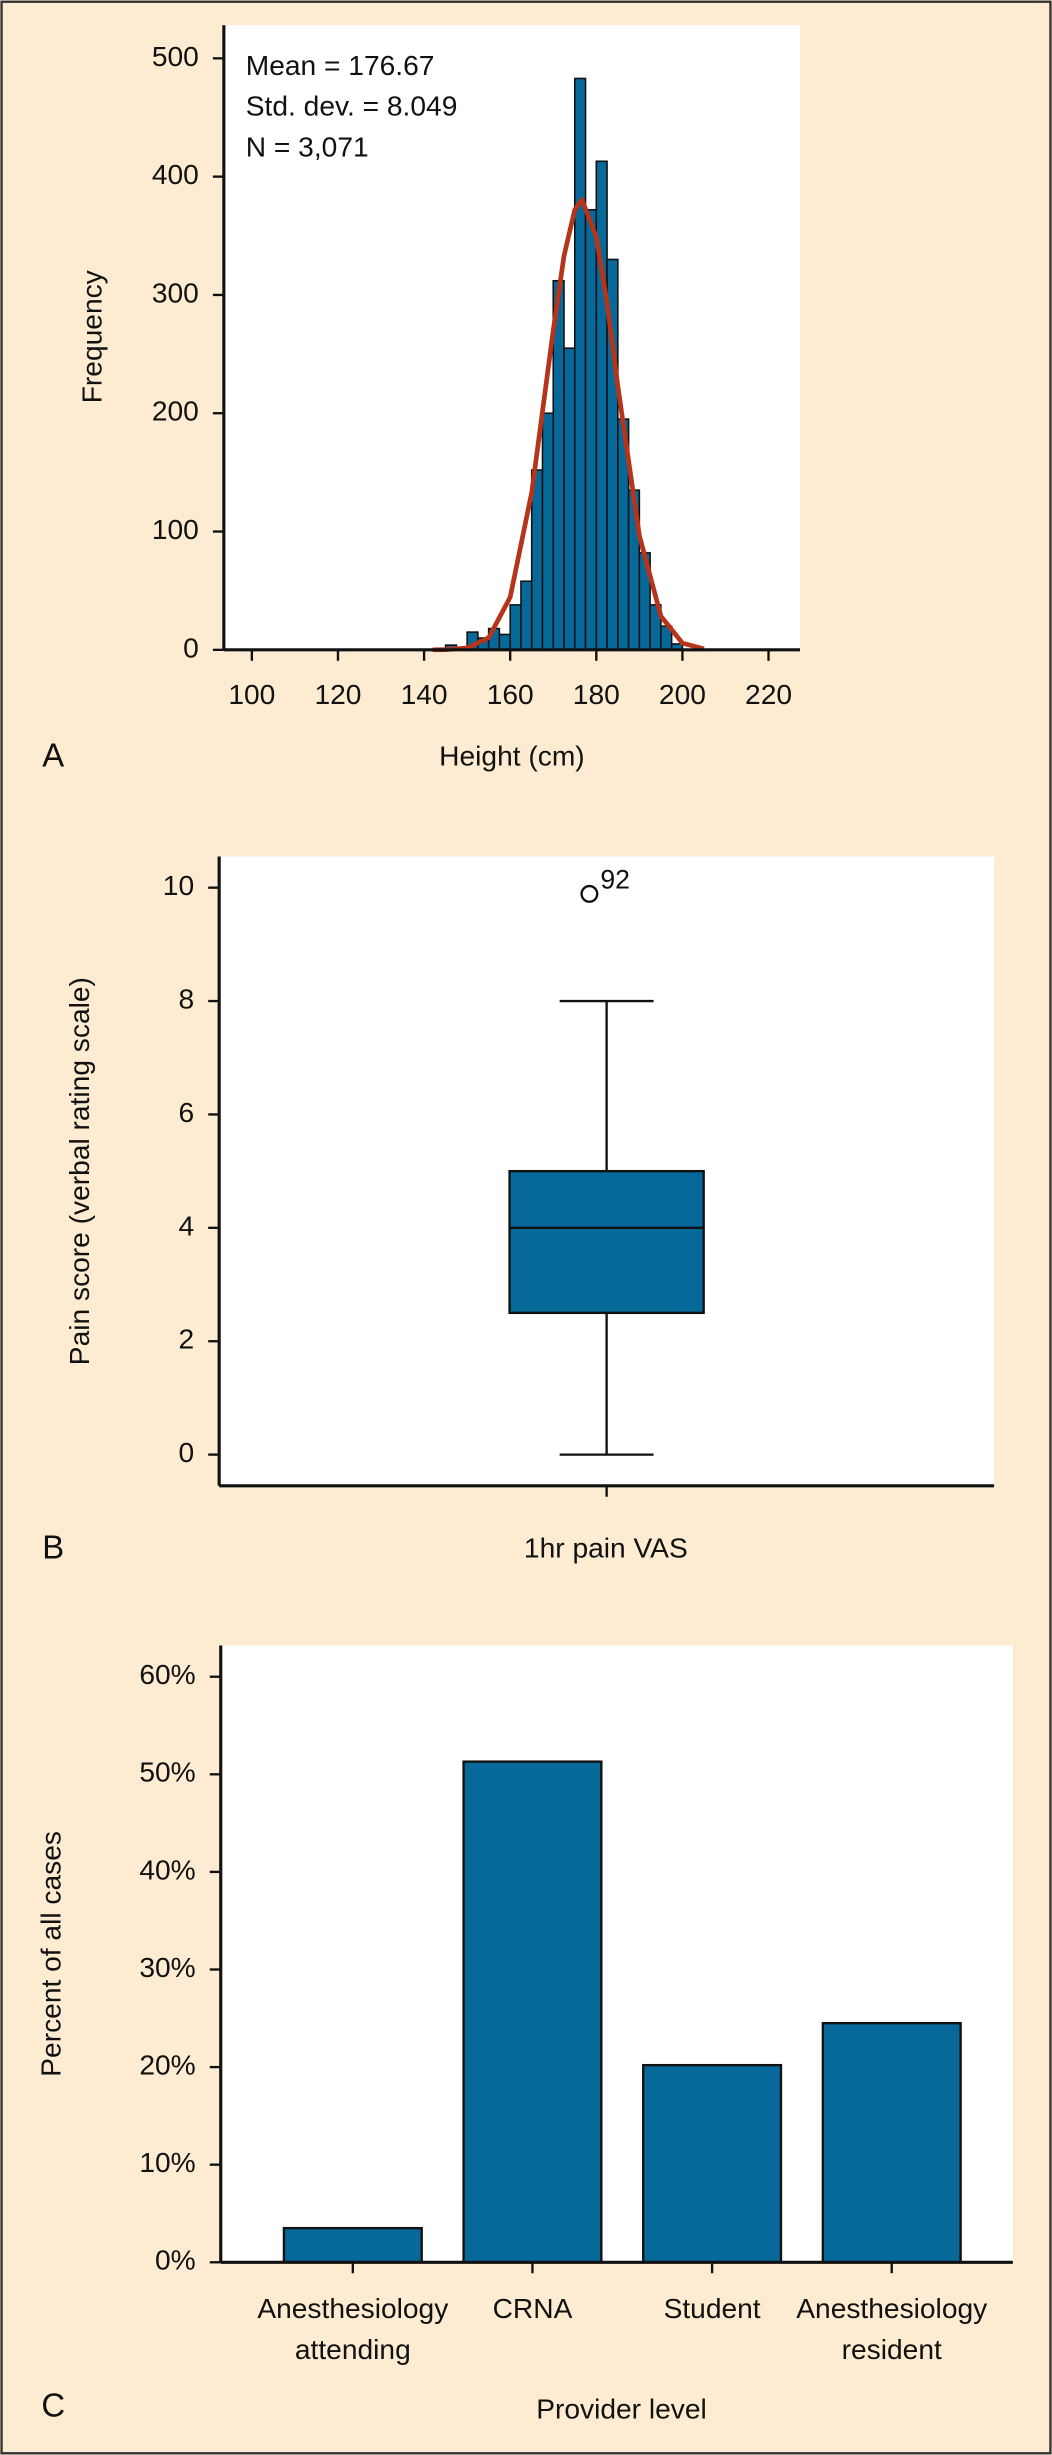 The image size is (1052, 2455). I want to click on x-tick-label: 180, so click(596, 694).